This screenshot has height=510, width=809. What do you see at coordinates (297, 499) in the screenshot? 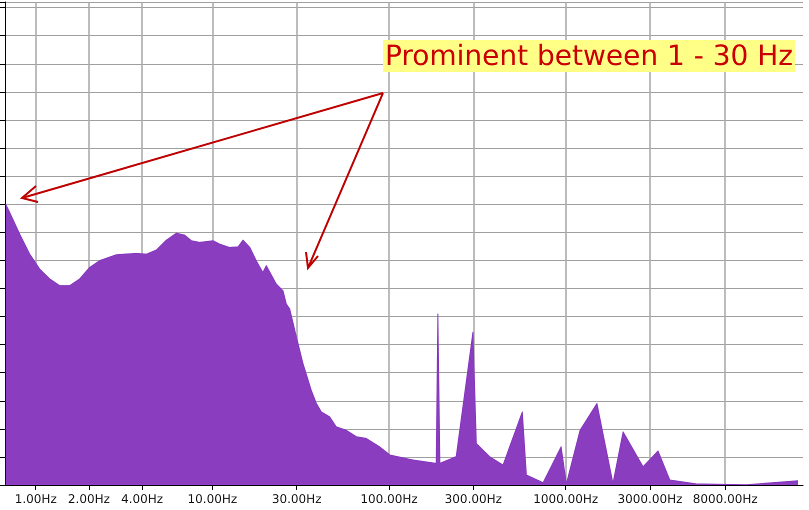
I see `x-tick-label: 30.00Hz` at bounding box center [297, 499].